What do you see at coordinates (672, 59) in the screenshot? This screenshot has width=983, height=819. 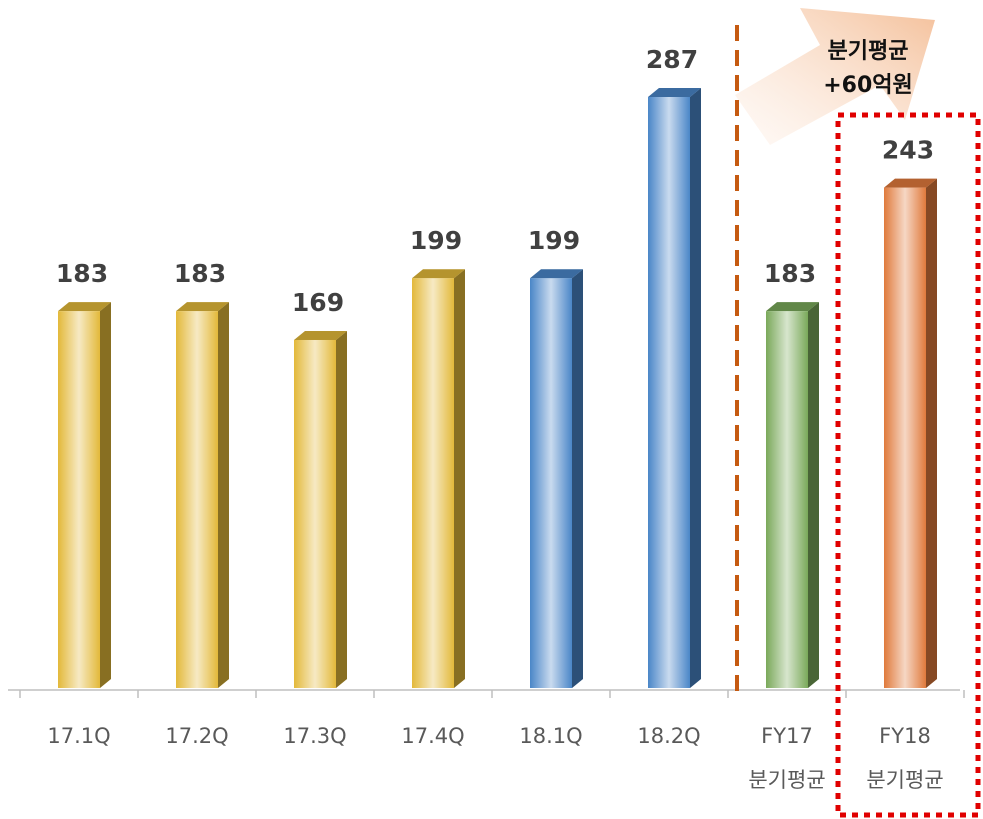 I see `value-label: 287` at bounding box center [672, 59].